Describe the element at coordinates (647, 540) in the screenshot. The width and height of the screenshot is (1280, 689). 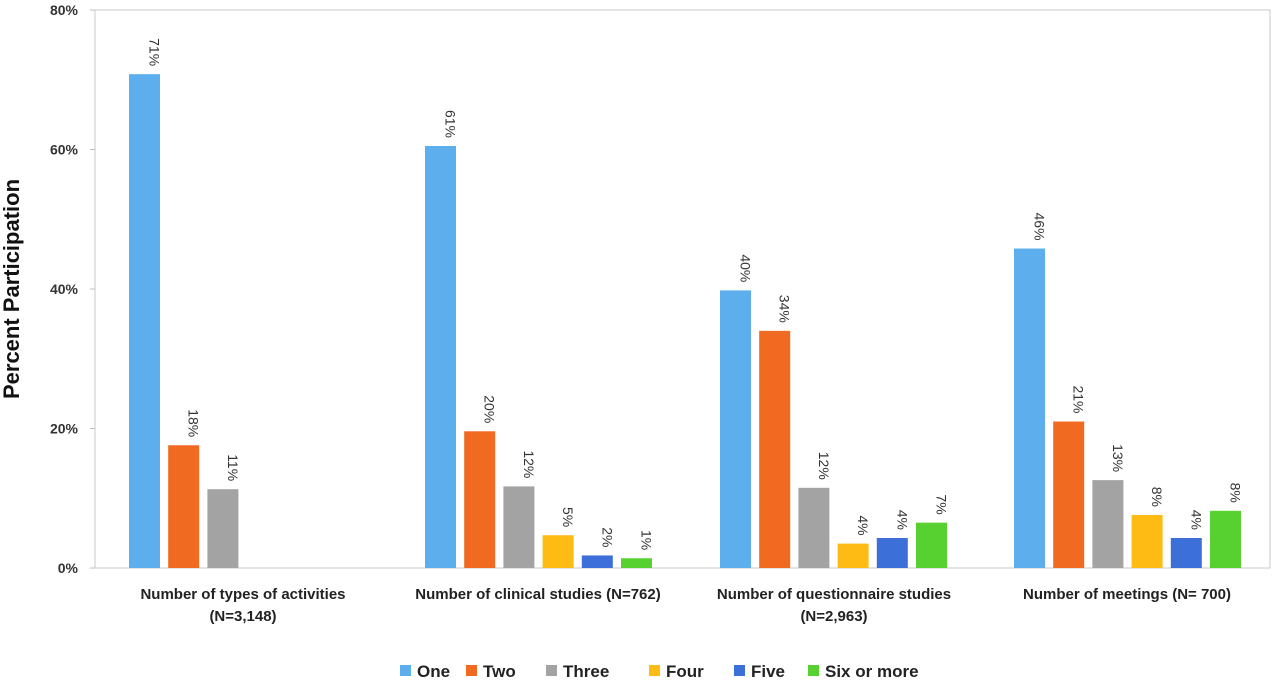
I see `data-label: 1%` at that location.